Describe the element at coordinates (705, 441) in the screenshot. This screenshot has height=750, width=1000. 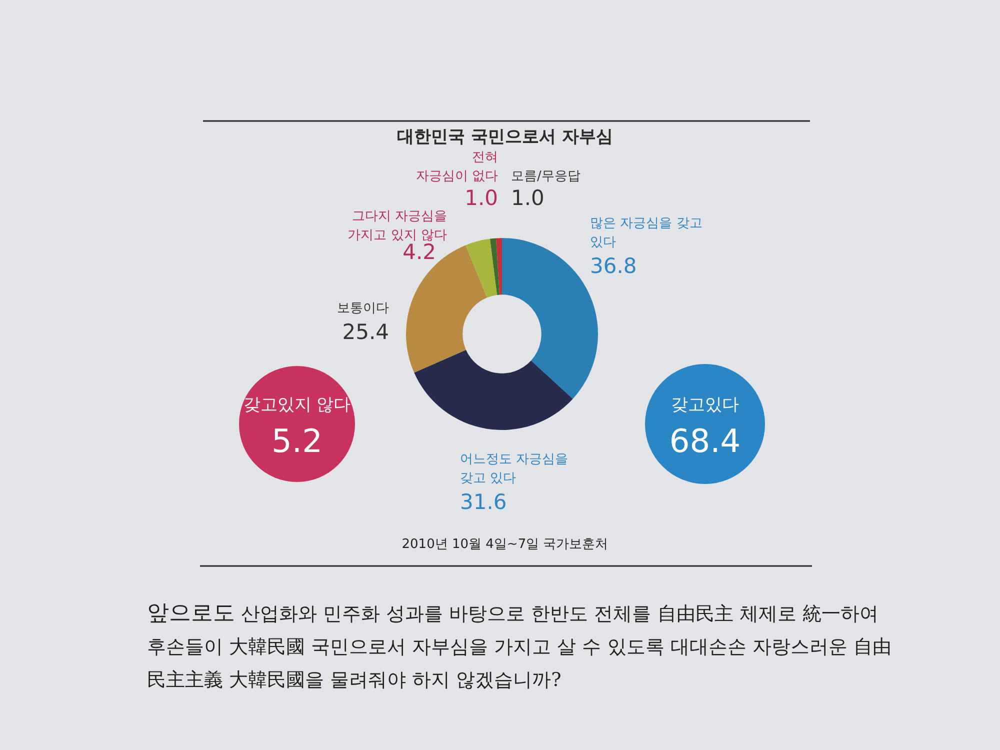
I see `text: 68.4` at that location.